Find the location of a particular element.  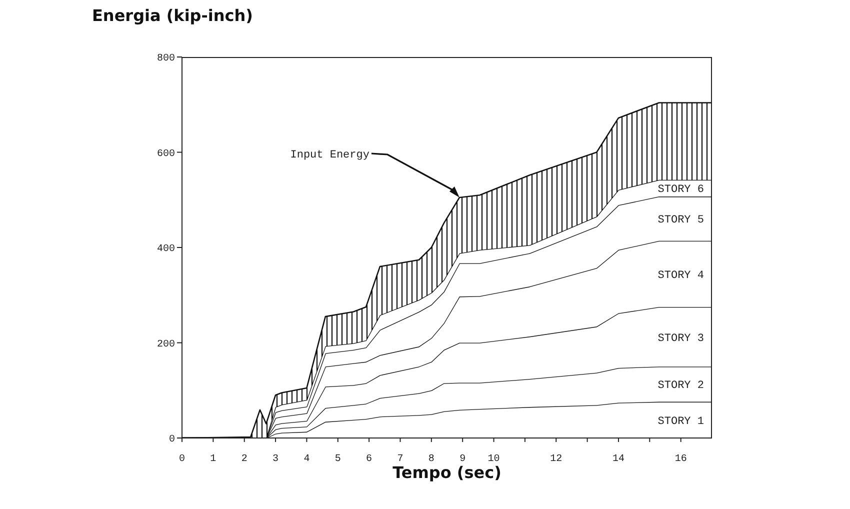

x-tick-label: 3 is located at coordinates (275, 460).